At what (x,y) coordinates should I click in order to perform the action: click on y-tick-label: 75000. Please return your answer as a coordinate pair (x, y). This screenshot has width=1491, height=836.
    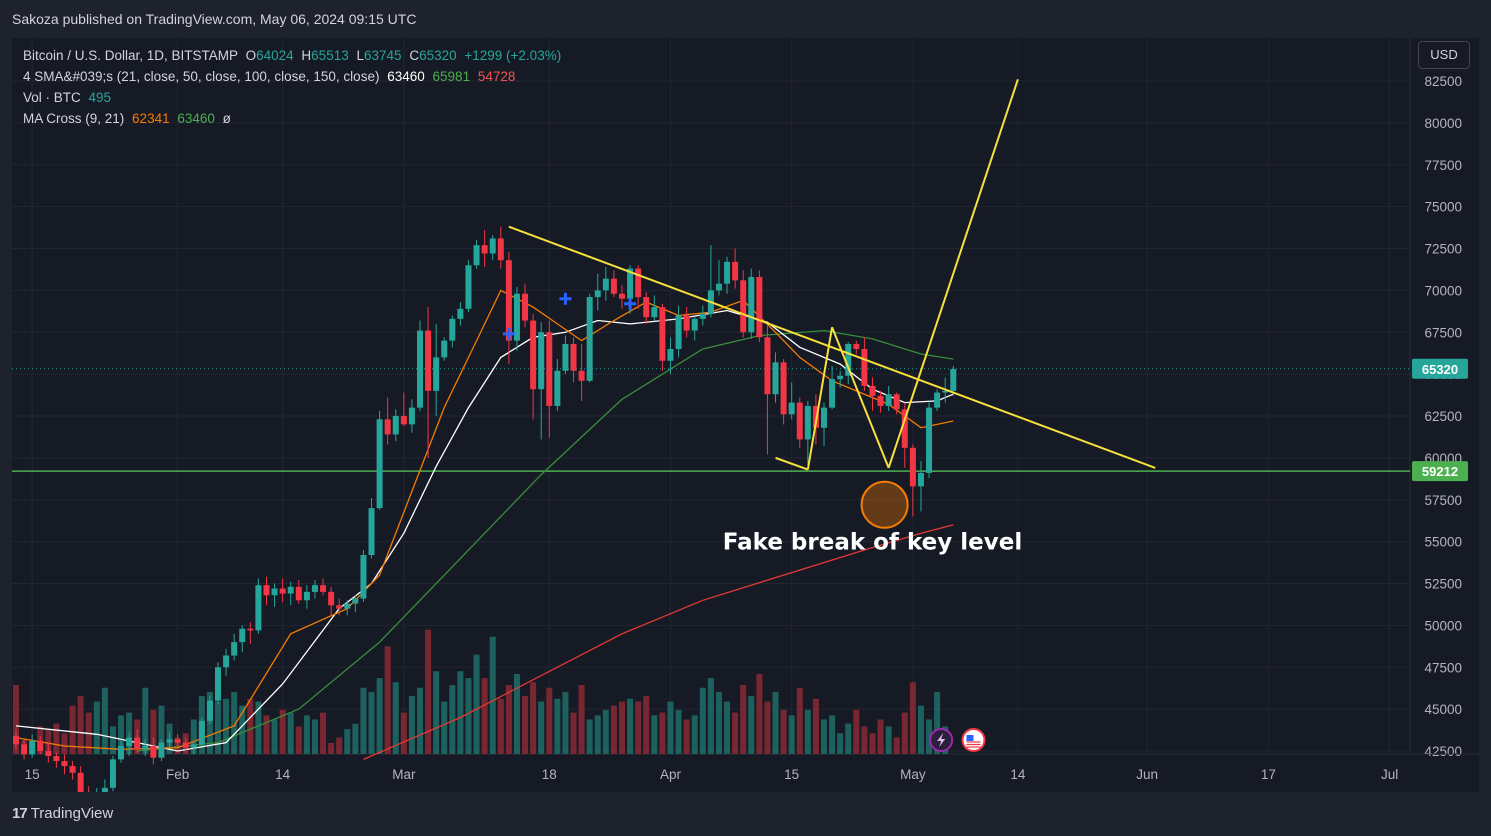
    Looking at the image, I should click on (1443, 207).